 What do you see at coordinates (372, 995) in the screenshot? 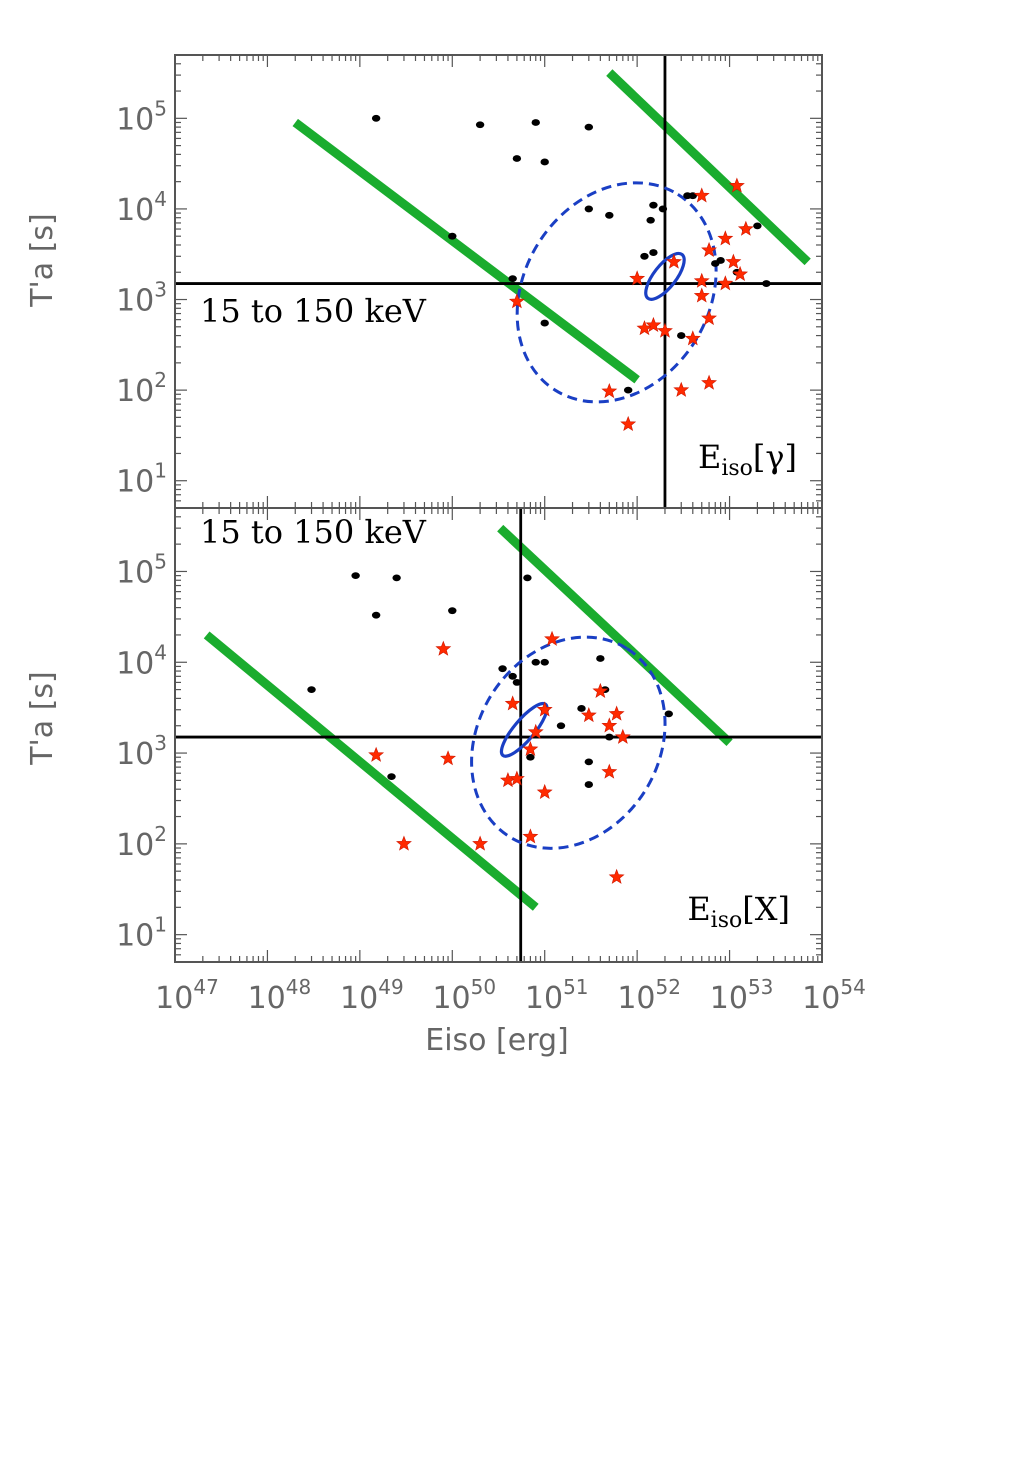
I see `x-tick-label: 1049` at bounding box center [372, 995].